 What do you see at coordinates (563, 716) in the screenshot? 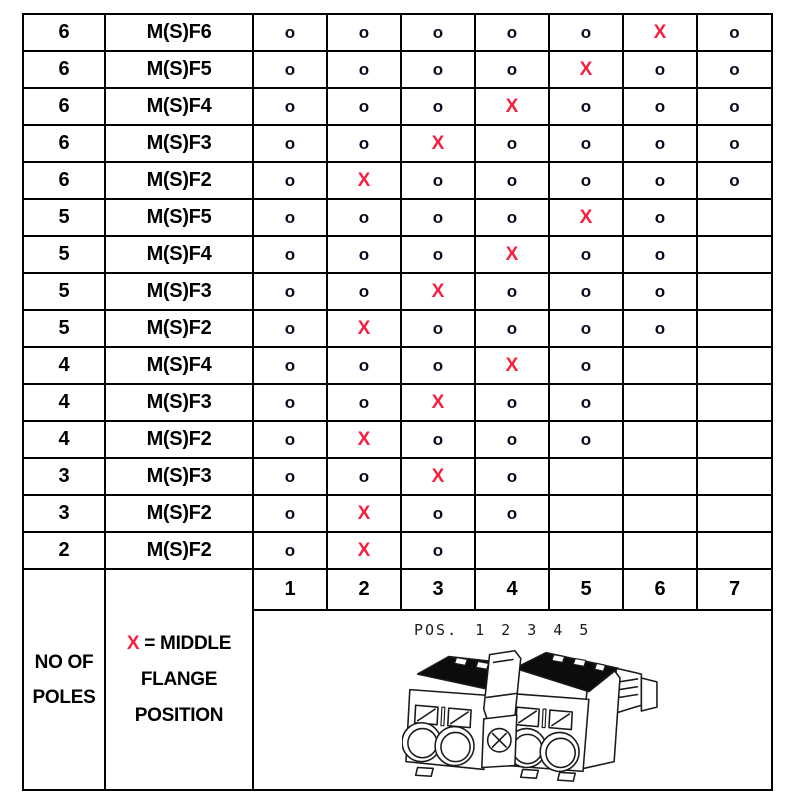
I see `right-module` at bounding box center [563, 716].